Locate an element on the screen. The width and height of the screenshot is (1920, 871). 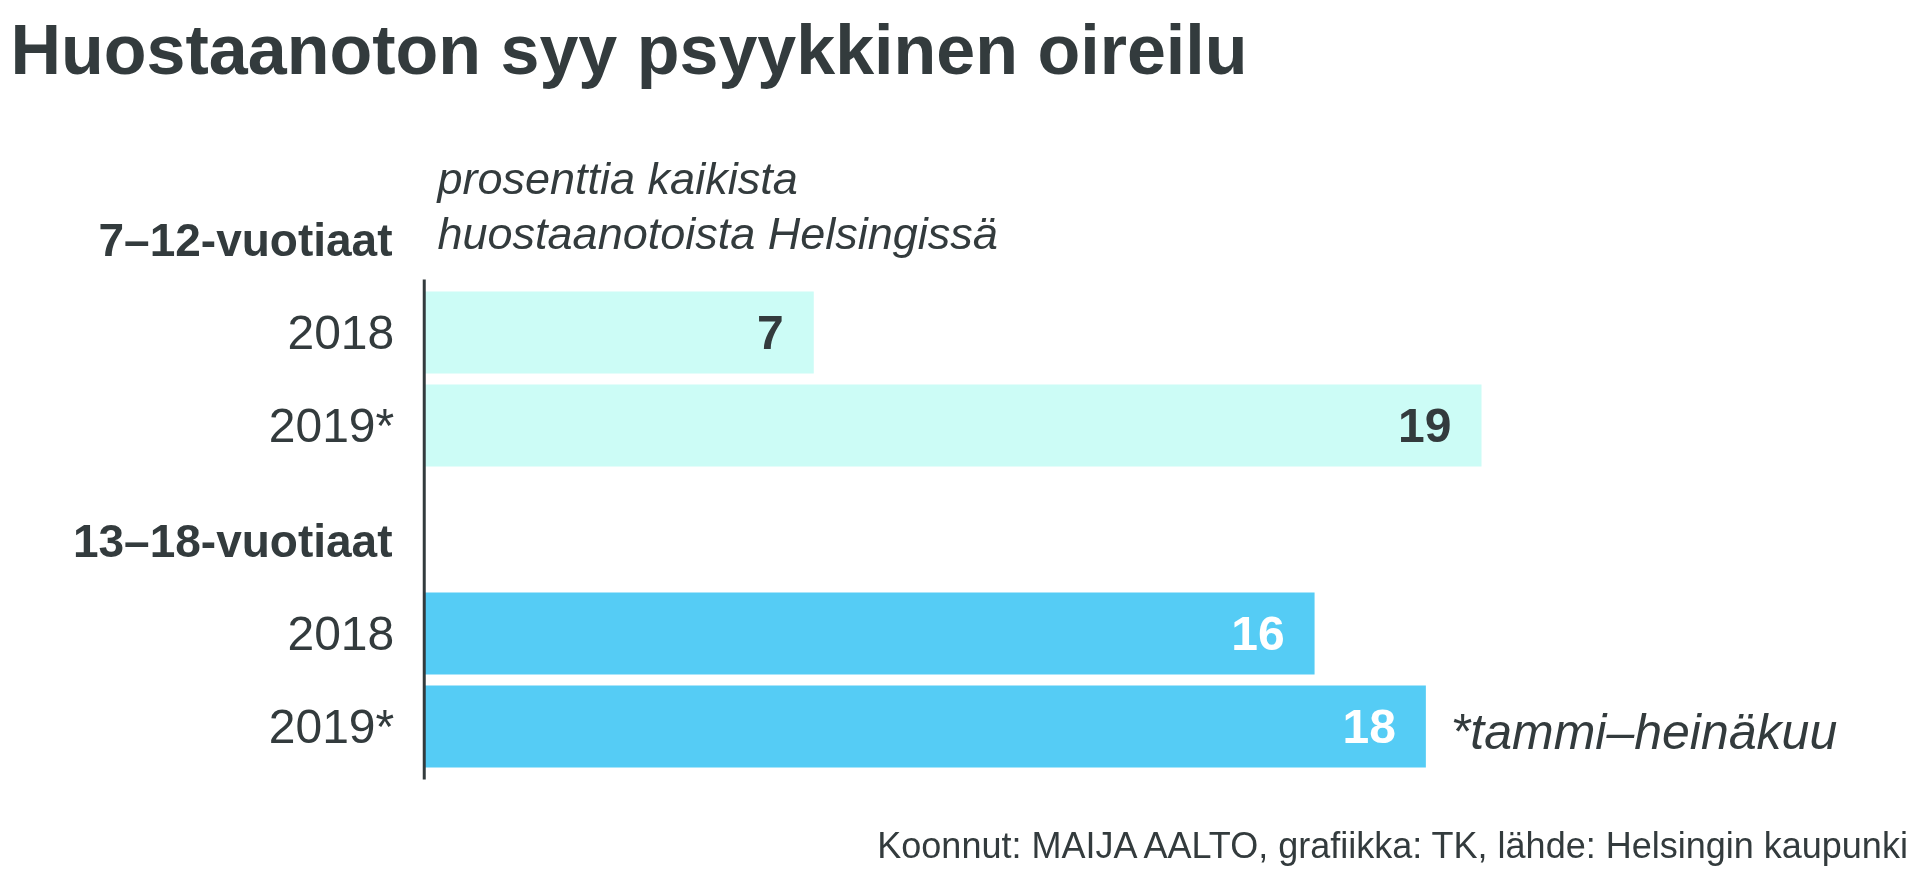
data-label: 19 is located at coordinates (1425, 425).